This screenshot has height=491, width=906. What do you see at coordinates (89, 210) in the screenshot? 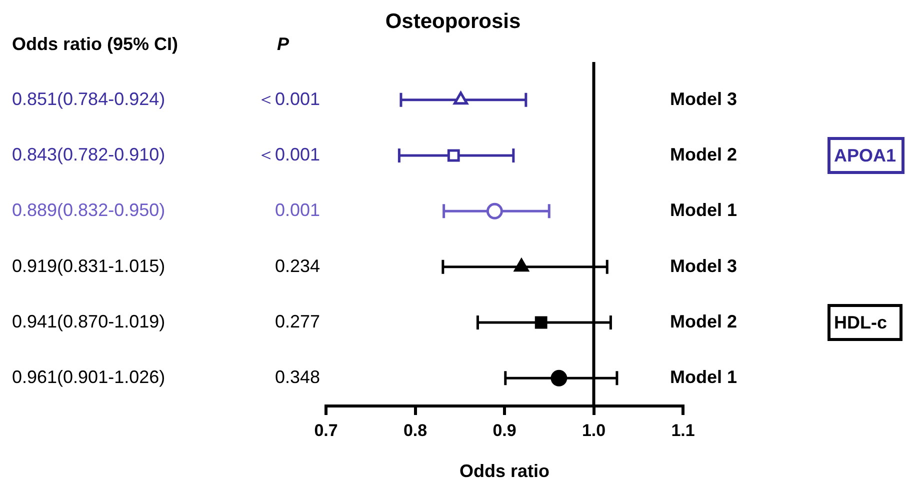
I see `text: 0.889(0.832-0.950)` at bounding box center [89, 210].